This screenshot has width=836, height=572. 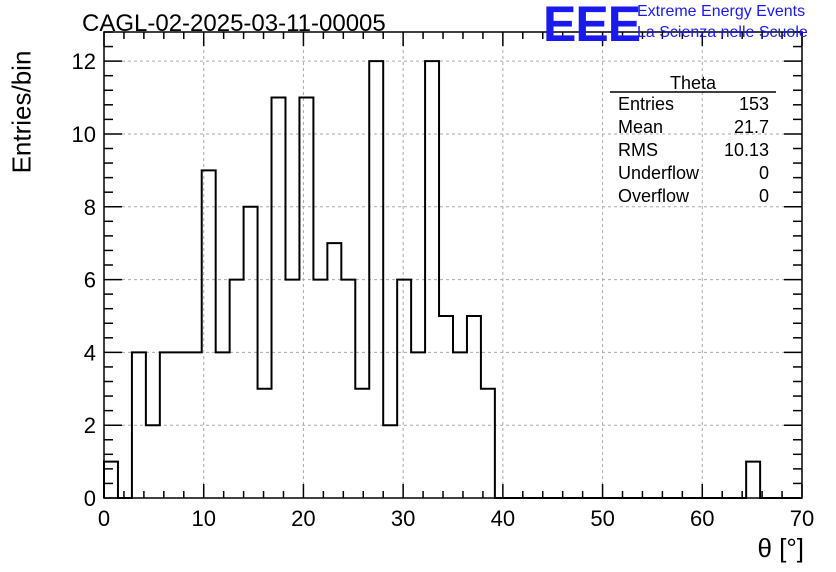 I want to click on x-tick-label: 70, so click(x=802, y=518).